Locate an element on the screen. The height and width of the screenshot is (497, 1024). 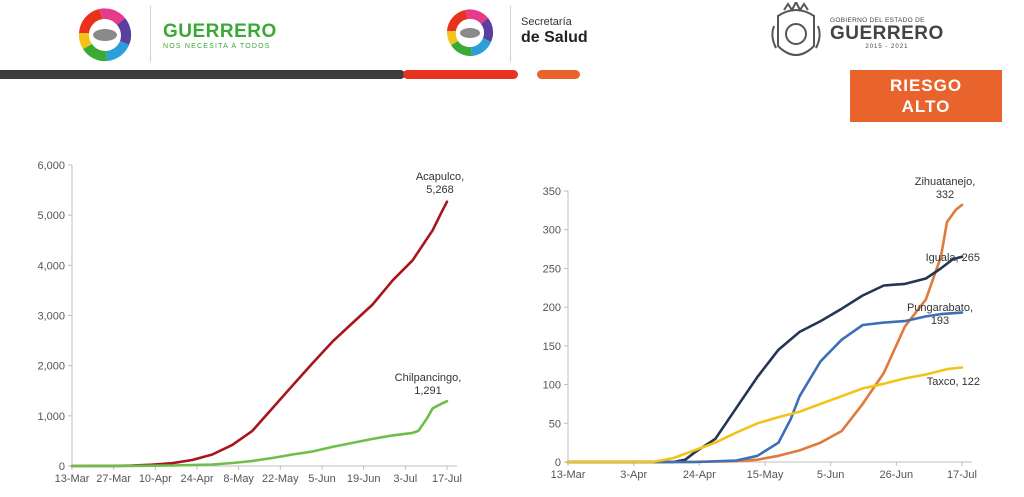
risk-line1: RIESGO is located at coordinates (926, 85).